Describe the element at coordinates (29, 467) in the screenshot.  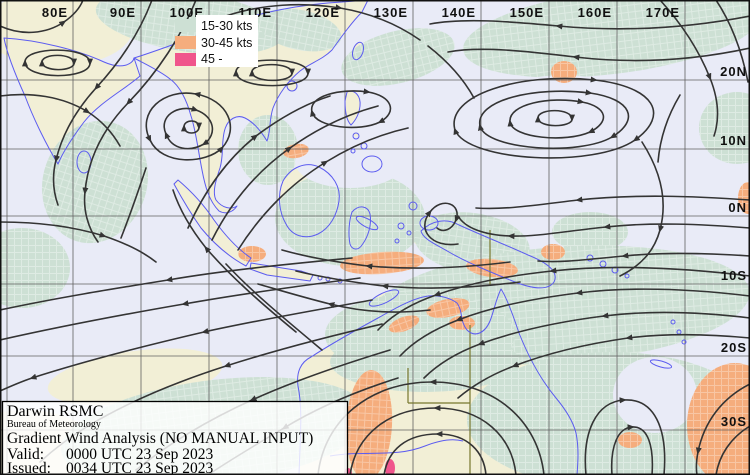
I see `issued-label: Issued:` at that location.